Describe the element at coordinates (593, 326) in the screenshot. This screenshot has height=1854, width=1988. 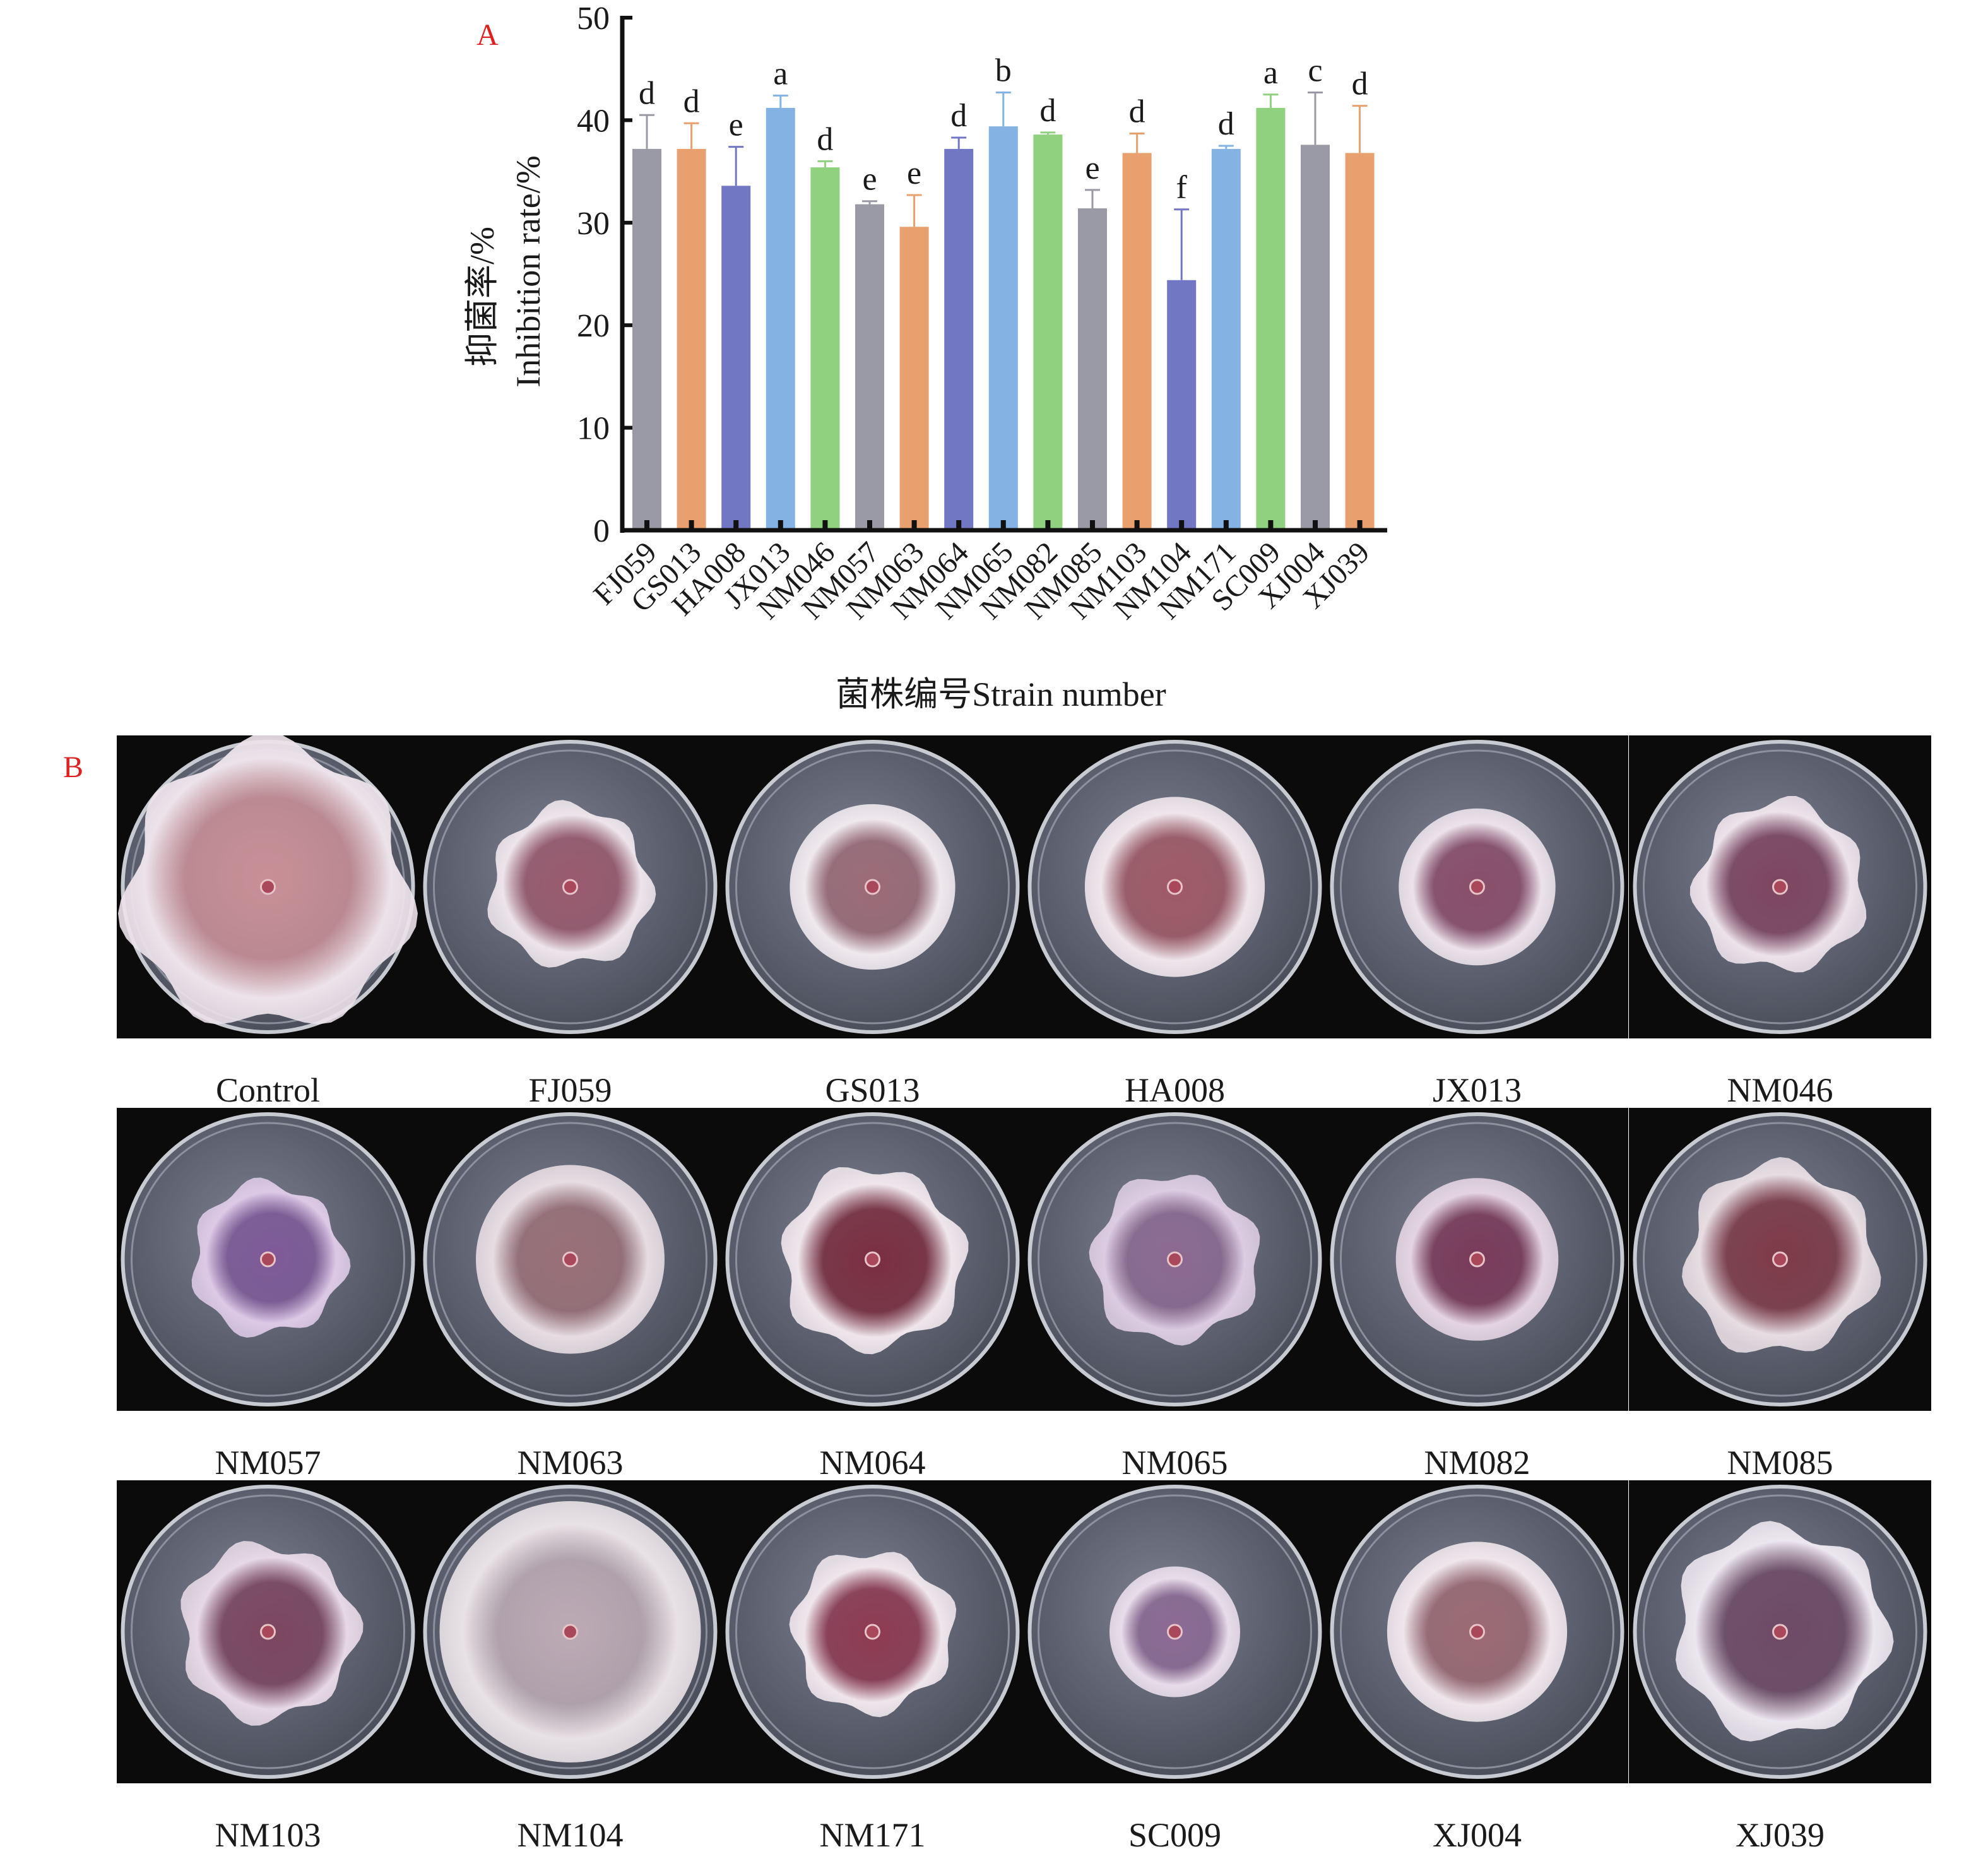
I see `y-tick-label: 20` at that location.